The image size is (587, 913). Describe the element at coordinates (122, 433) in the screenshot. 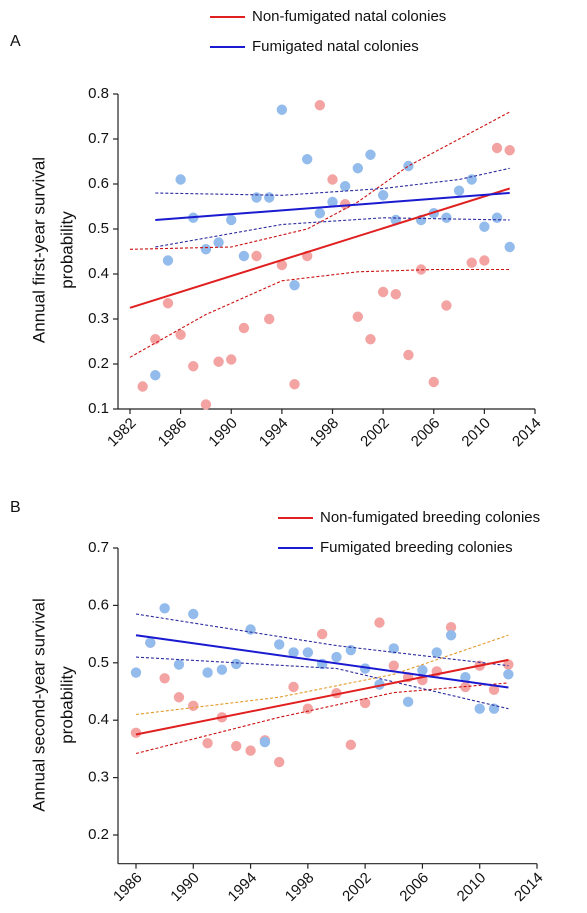

I see `x-tick-label: 1982` at that location.